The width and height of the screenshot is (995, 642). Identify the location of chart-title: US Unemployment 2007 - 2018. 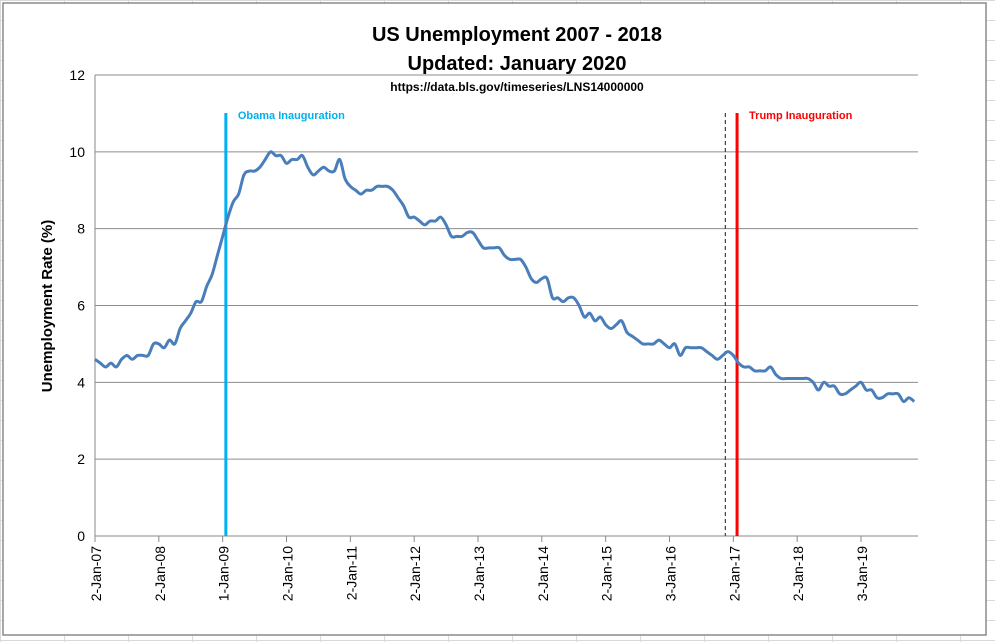
(517, 35).